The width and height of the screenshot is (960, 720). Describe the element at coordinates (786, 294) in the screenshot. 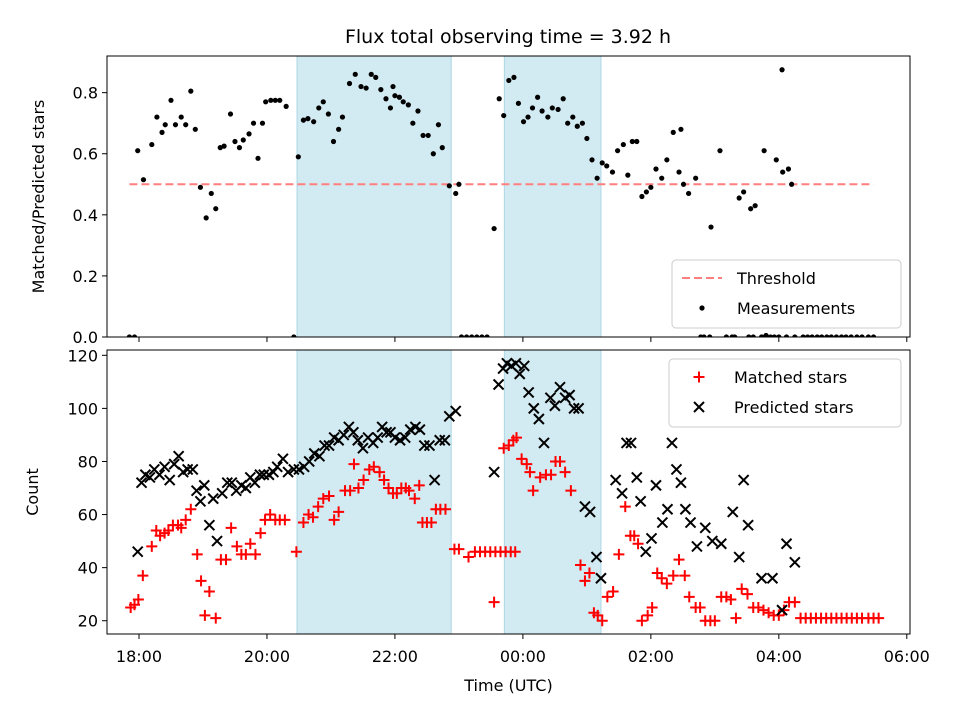

I see `legend: Threshold Measurements` at that location.